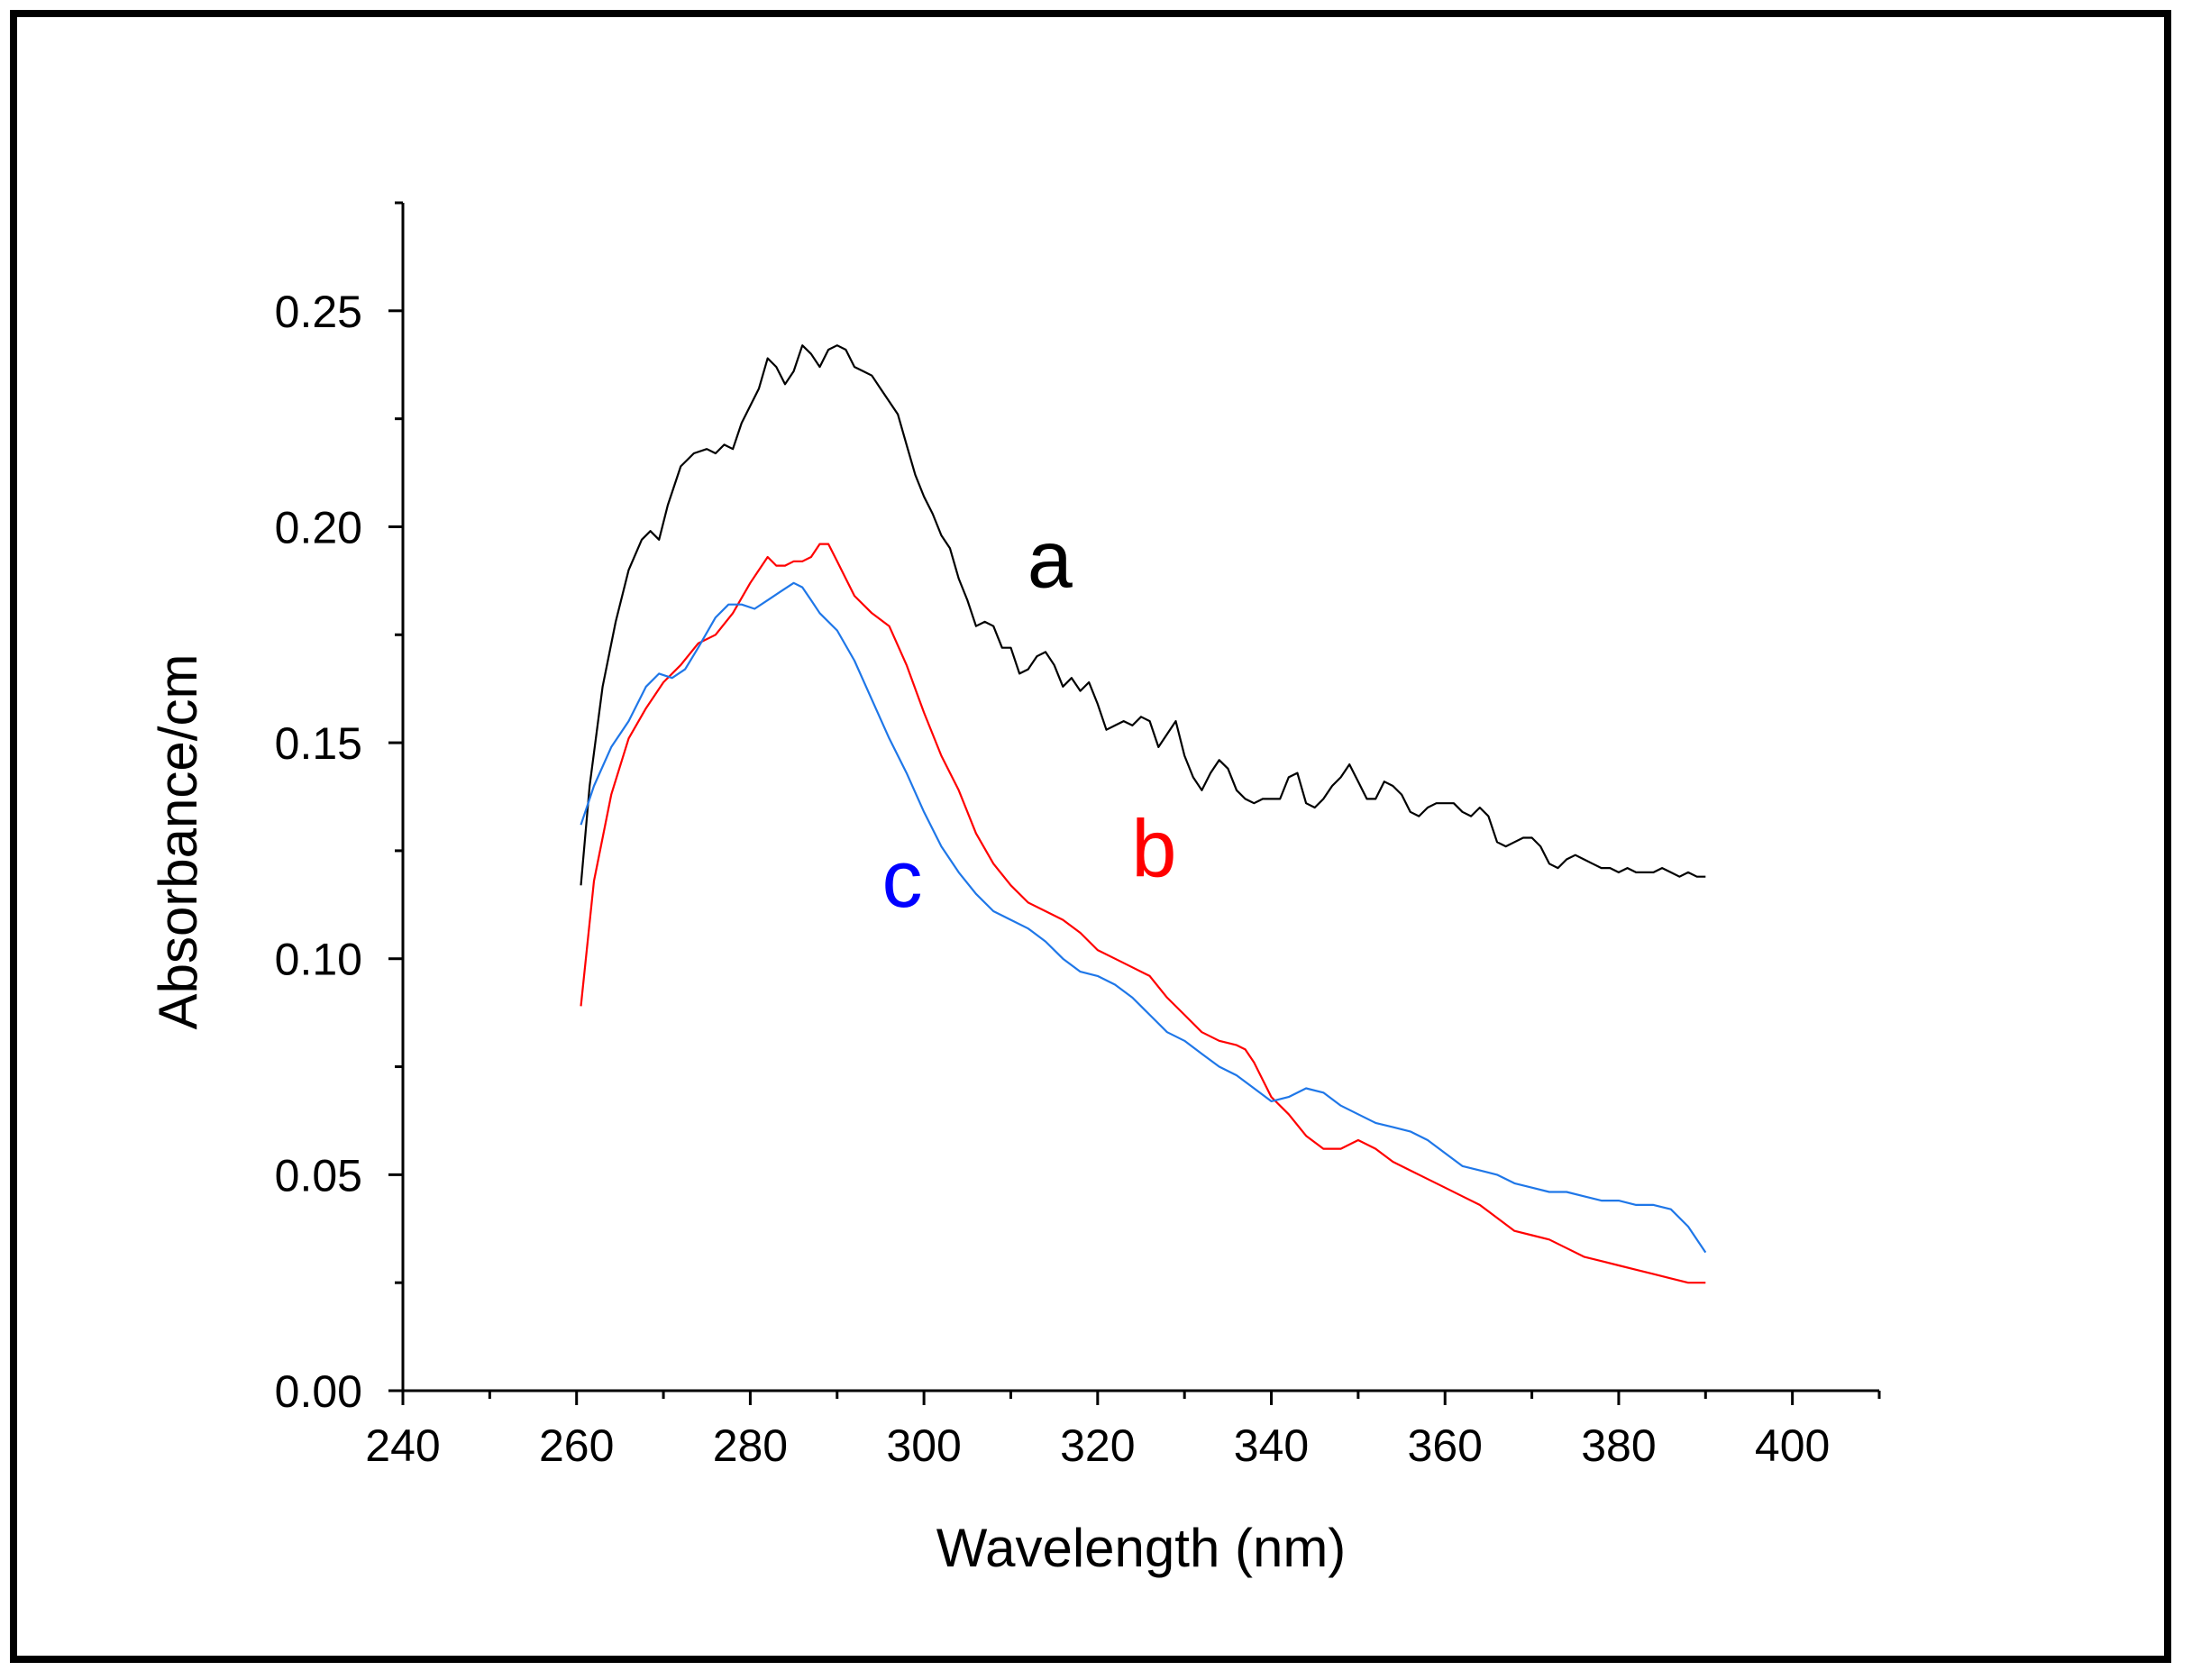  I want to click on x-tick-label: 300, so click(923, 1446).